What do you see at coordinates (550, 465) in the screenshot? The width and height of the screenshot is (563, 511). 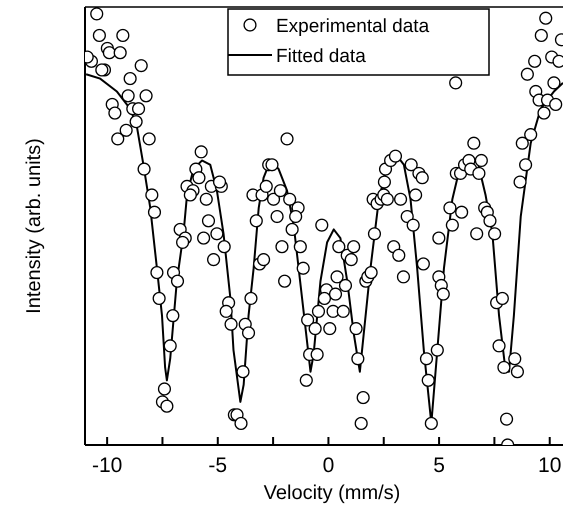 I see `x-tick-label: 10` at bounding box center [550, 465].